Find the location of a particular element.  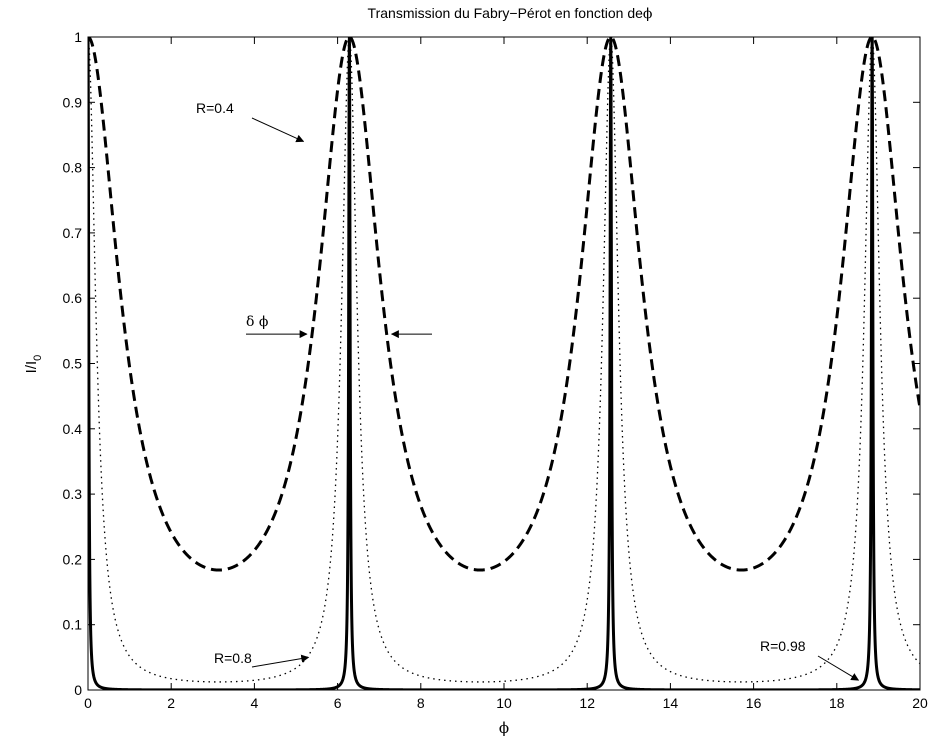

annotation-r098-label: R=0.98 is located at coordinates (783, 646).